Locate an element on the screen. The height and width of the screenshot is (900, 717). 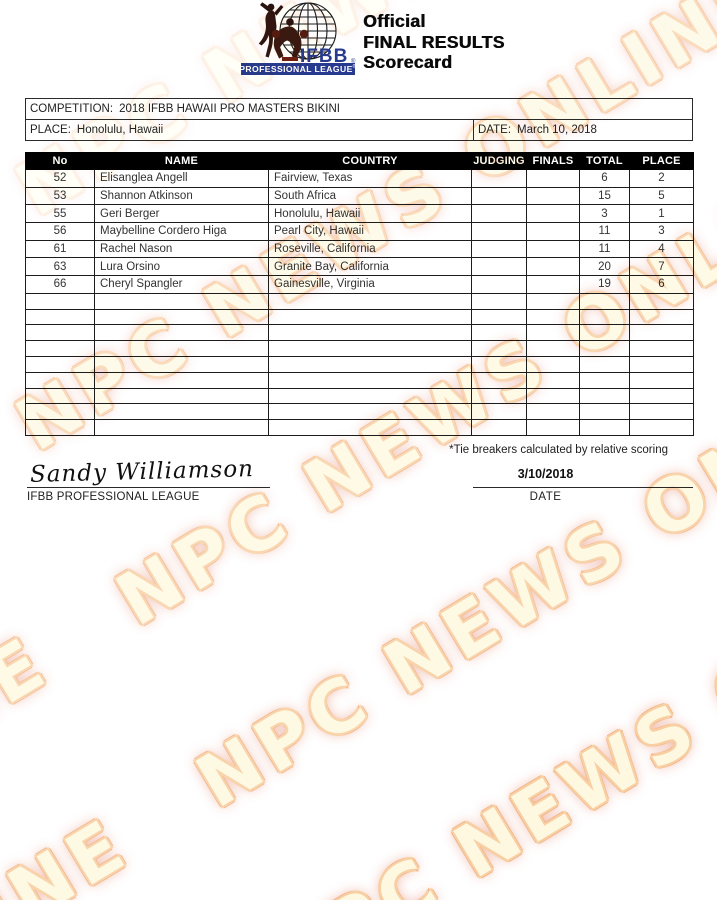
cell-country: Fairview, Texas is located at coordinates (370, 178).